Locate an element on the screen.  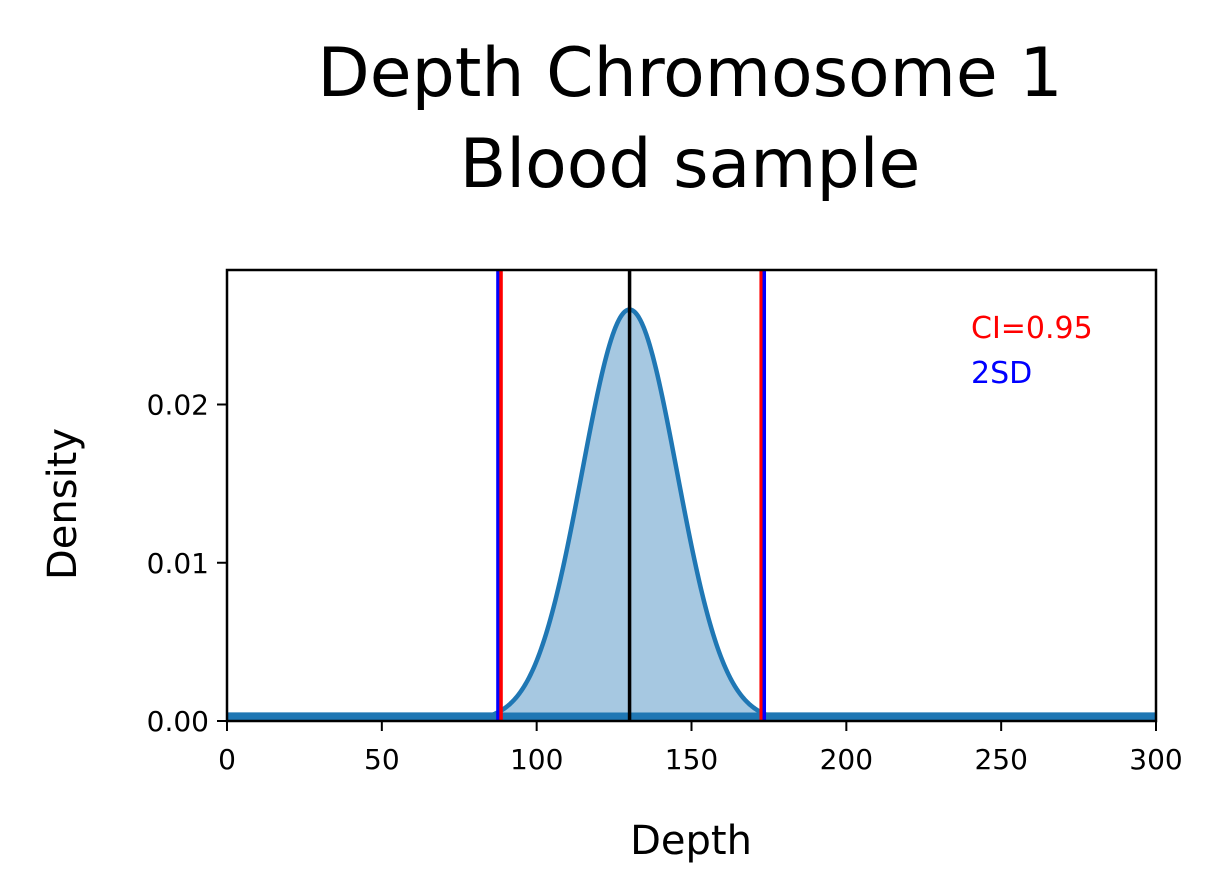
x-axis-label: Depth is located at coordinates (691, 841).